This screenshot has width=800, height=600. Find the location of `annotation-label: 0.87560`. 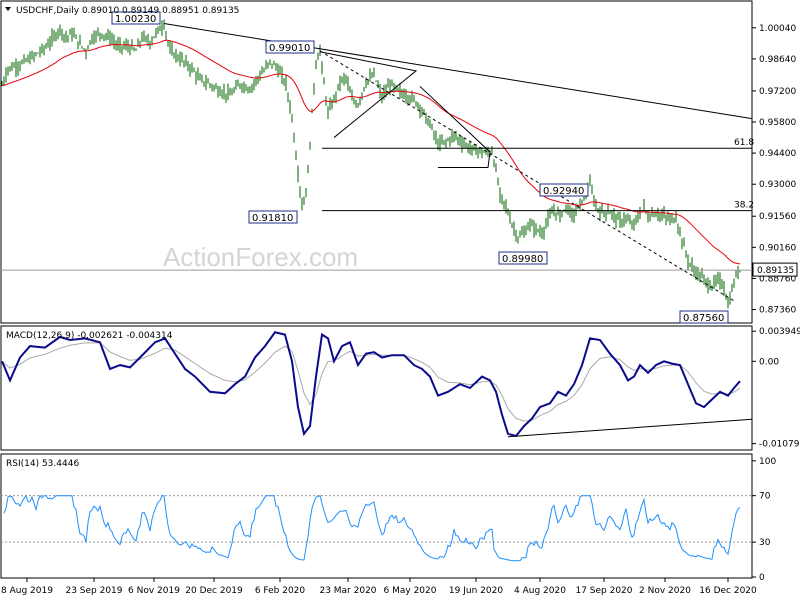

annotation-label: 0.87560 is located at coordinates (703, 318).